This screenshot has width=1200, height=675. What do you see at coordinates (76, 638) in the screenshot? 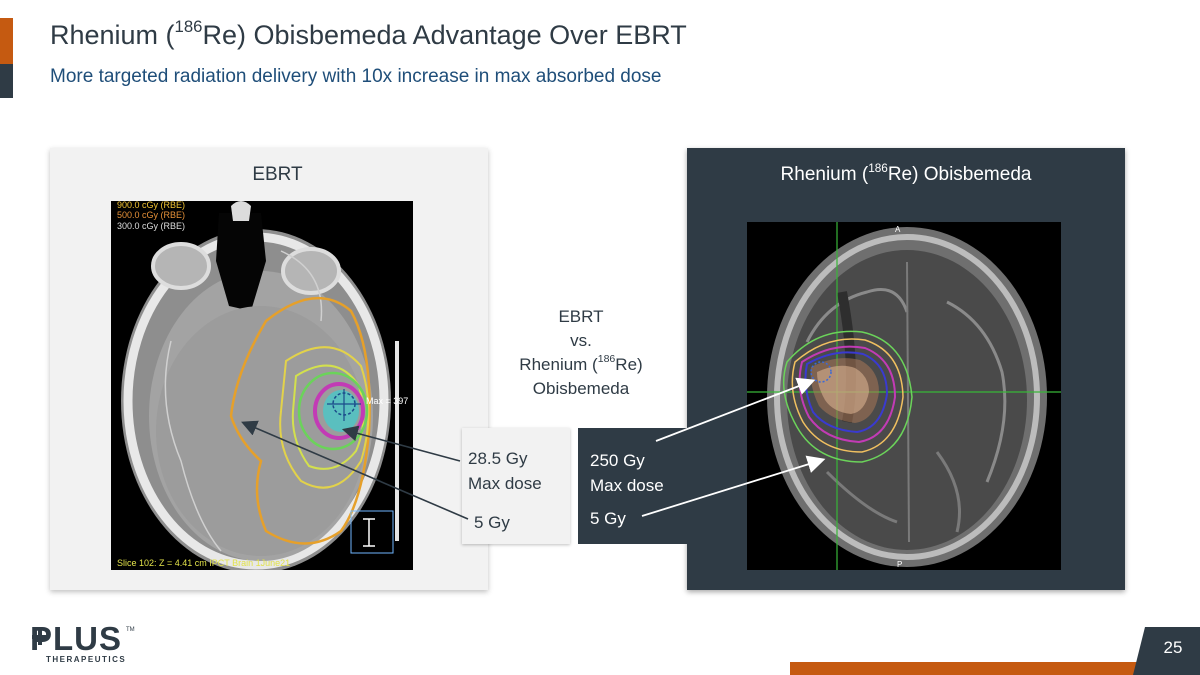
I see `logo-wordmark: PLUS` at bounding box center [76, 638].